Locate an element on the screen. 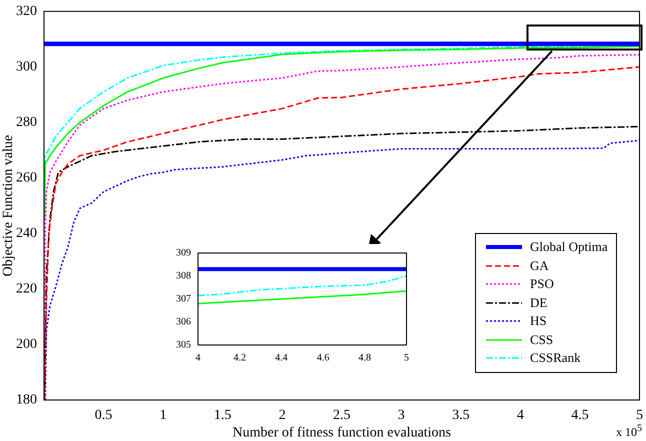 Image resolution: width=646 pixels, height=441 pixels. x-tick-label: 4.6 is located at coordinates (323, 358).